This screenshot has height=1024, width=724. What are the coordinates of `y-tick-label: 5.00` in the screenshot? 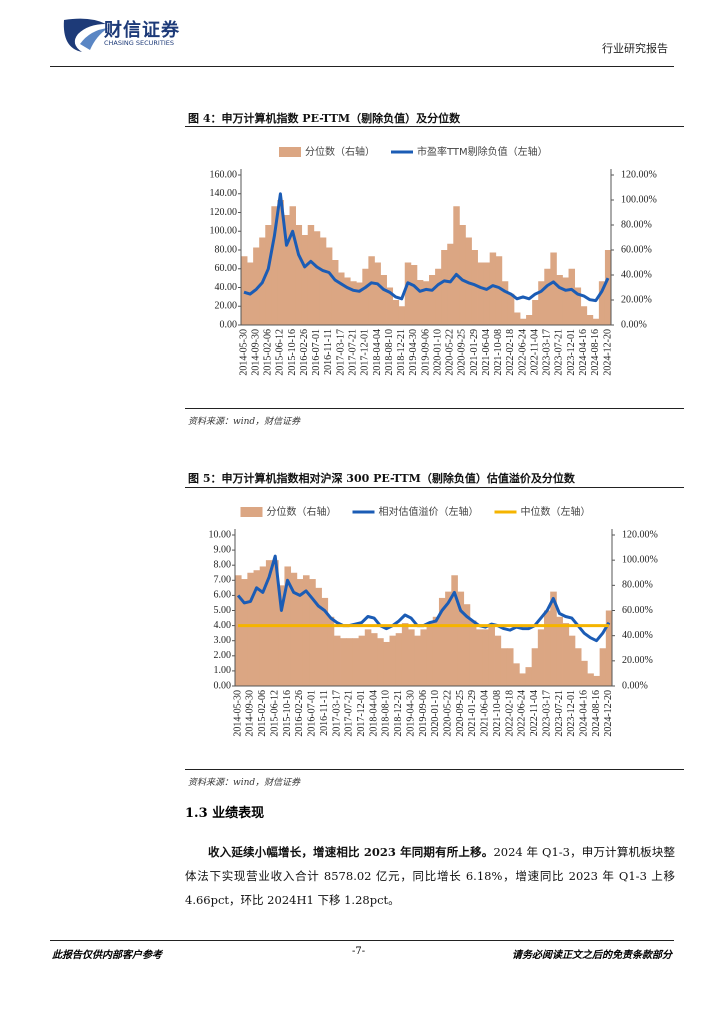 It's located at (223, 610).